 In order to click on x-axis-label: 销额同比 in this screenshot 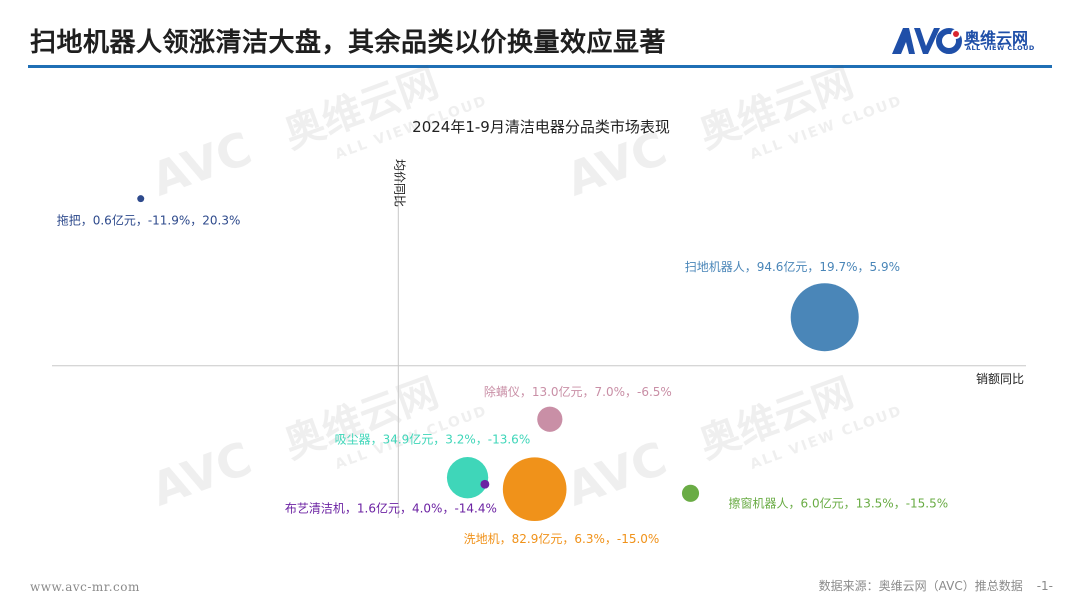, I will do `click(1000, 379)`.